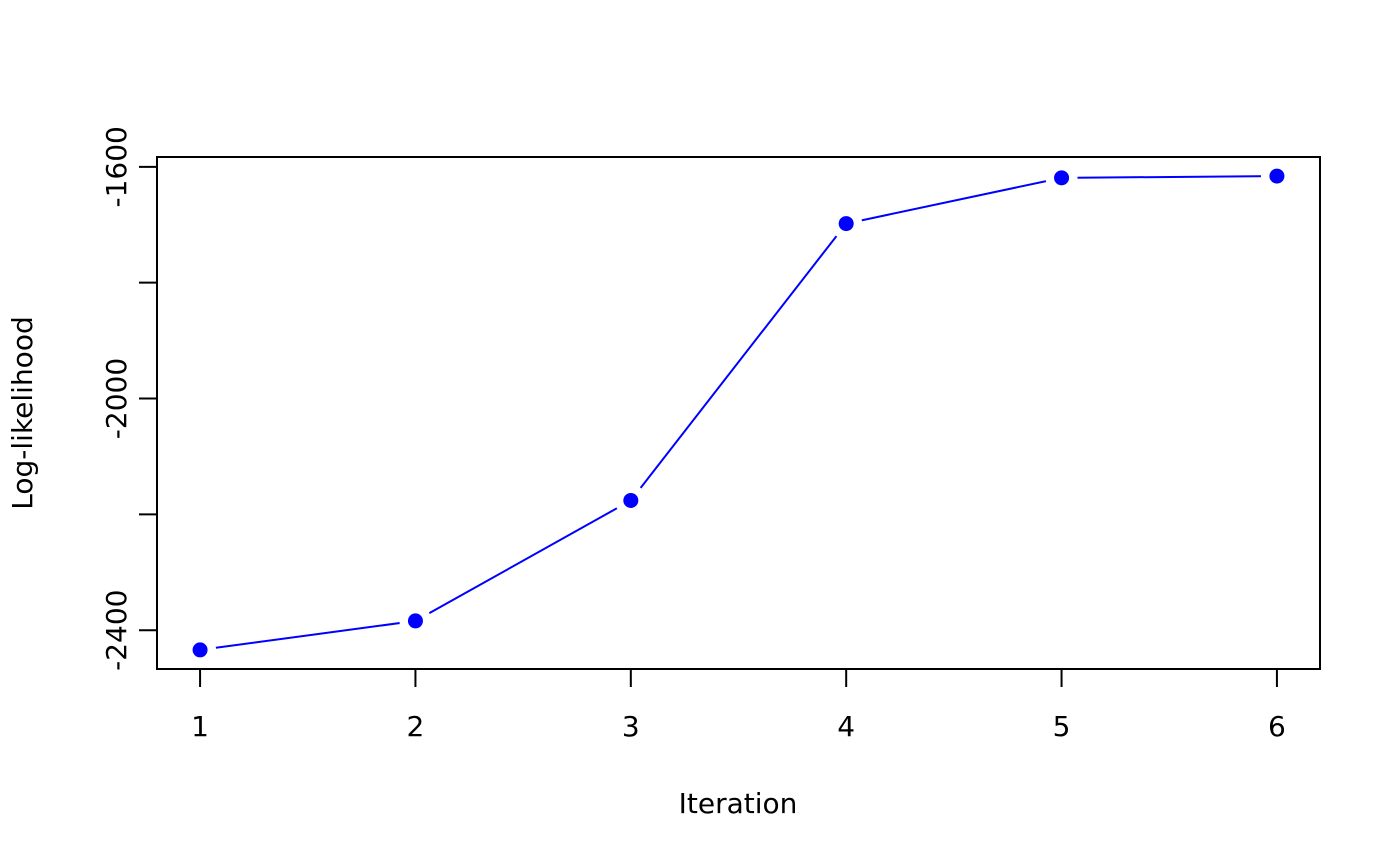 The height and width of the screenshot is (866, 1400). I want to click on x-tick-label: 6, so click(1277, 726).